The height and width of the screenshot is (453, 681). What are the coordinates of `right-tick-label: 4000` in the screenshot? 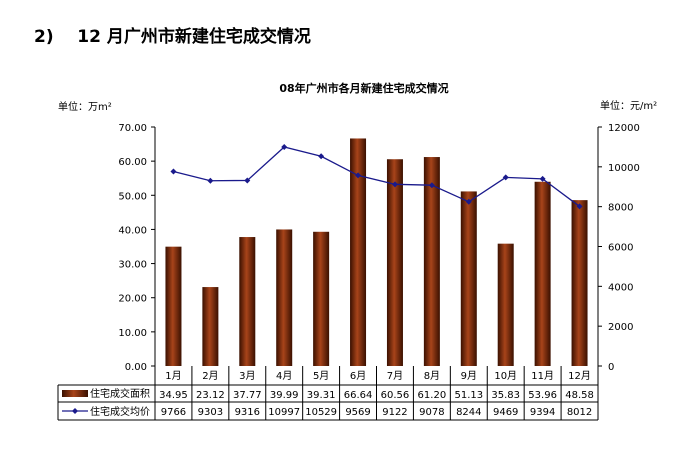 It's located at (620, 287).